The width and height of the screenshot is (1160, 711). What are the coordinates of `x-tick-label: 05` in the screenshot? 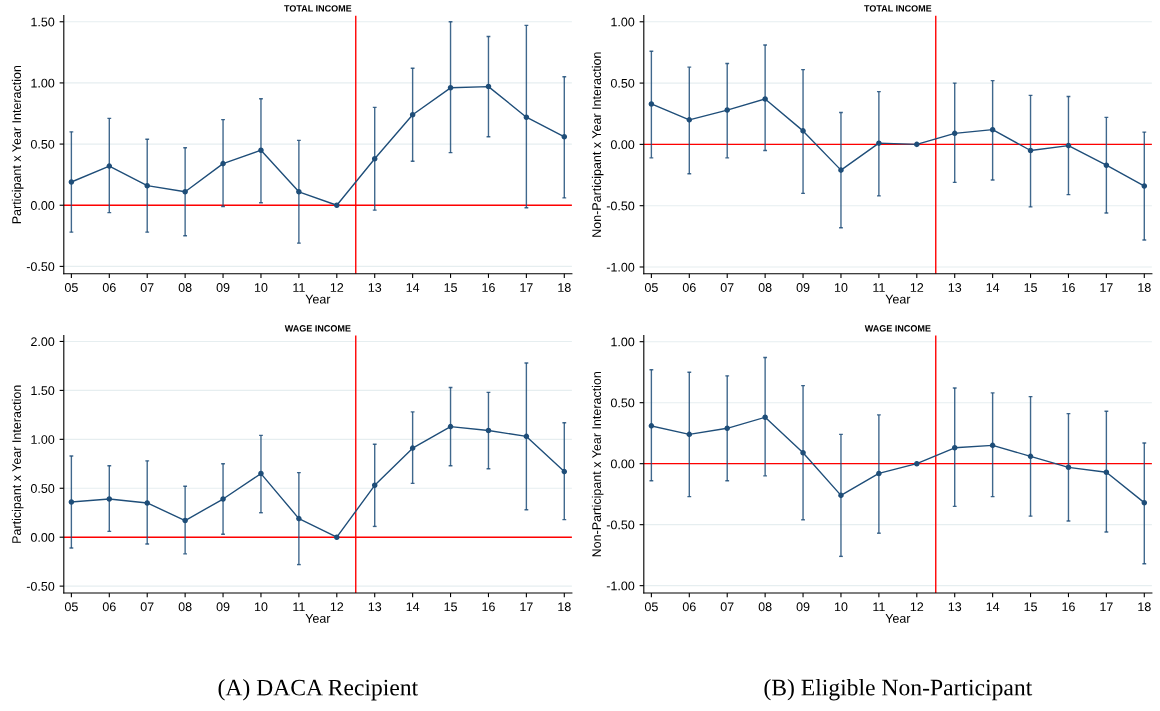 It's located at (651, 607).